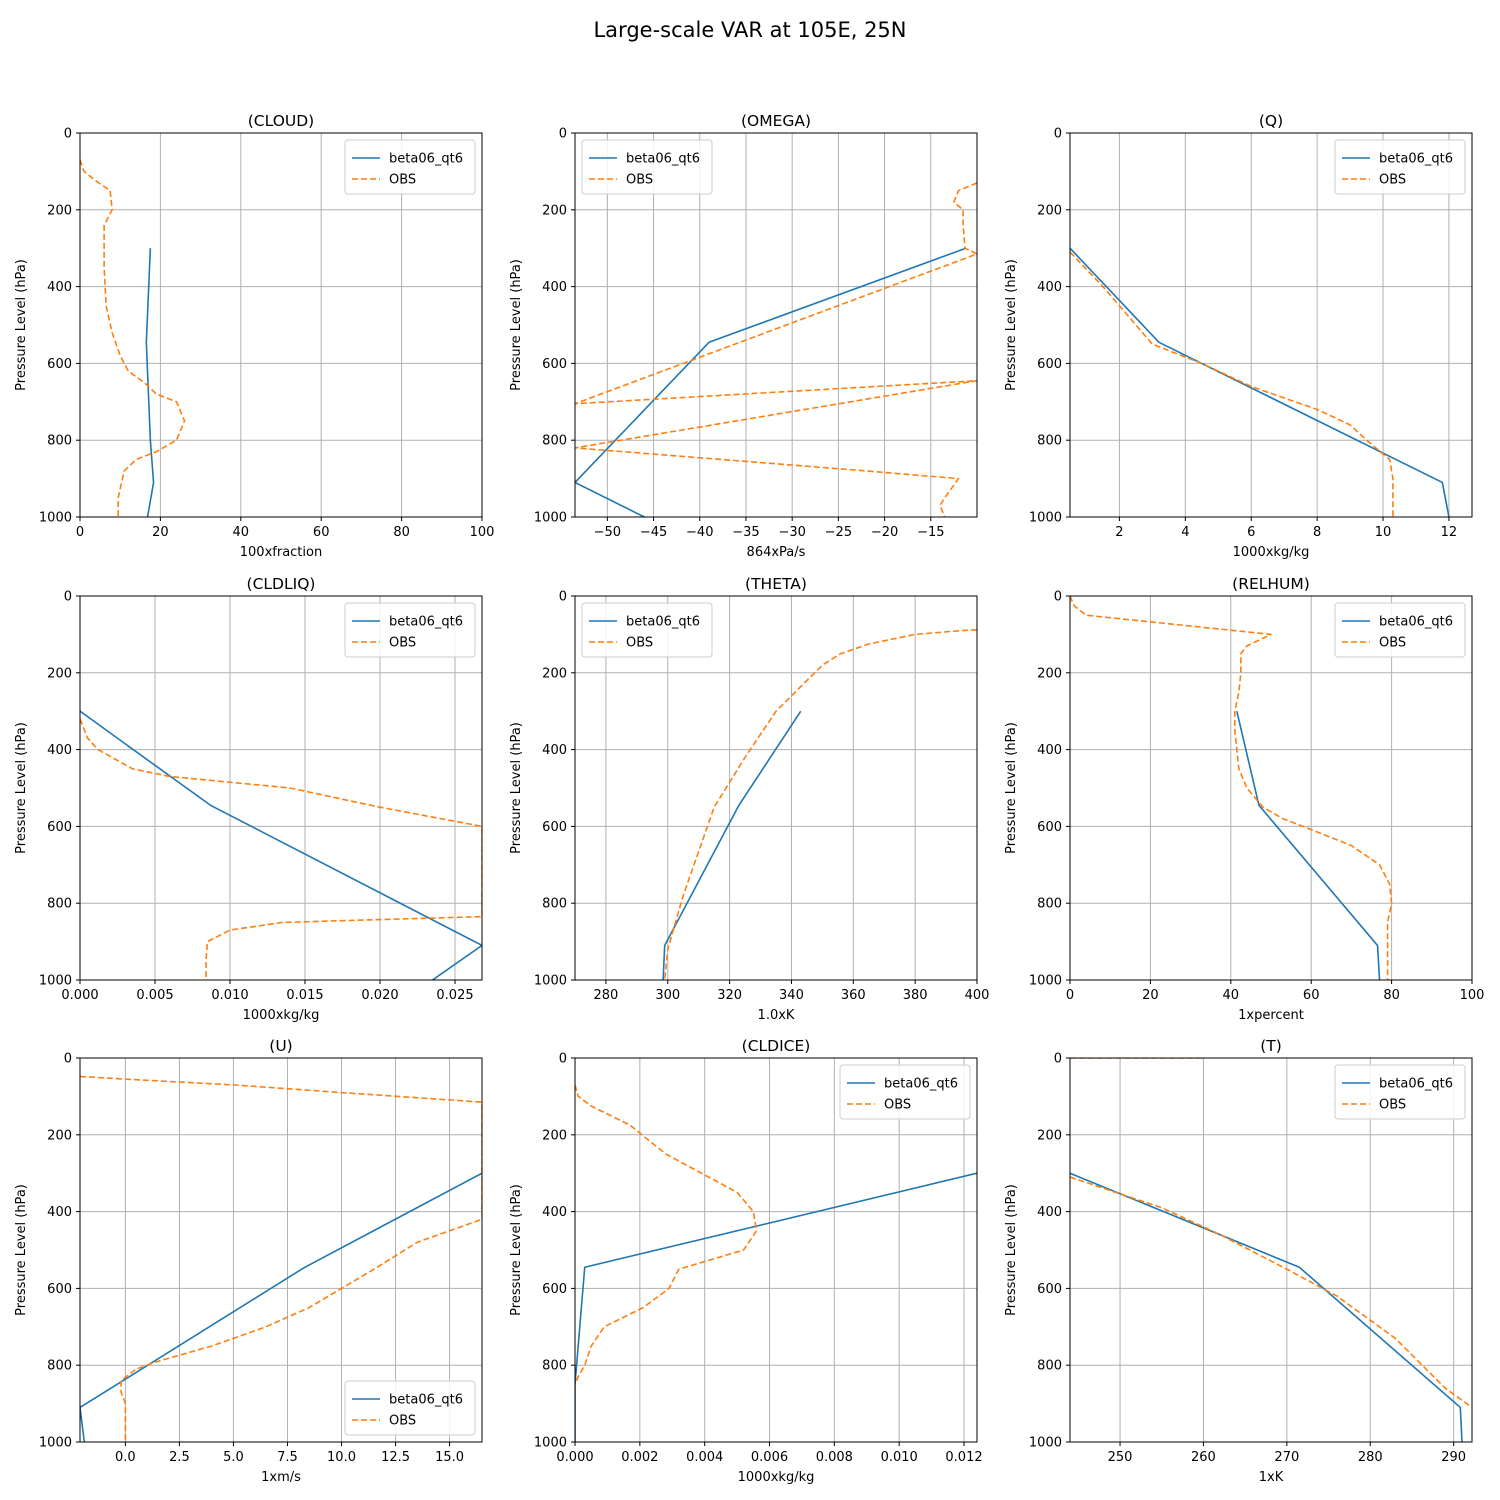 This screenshot has height=1500, width=1500. I want to click on x-axis-label: 100xfraction, so click(281, 552).